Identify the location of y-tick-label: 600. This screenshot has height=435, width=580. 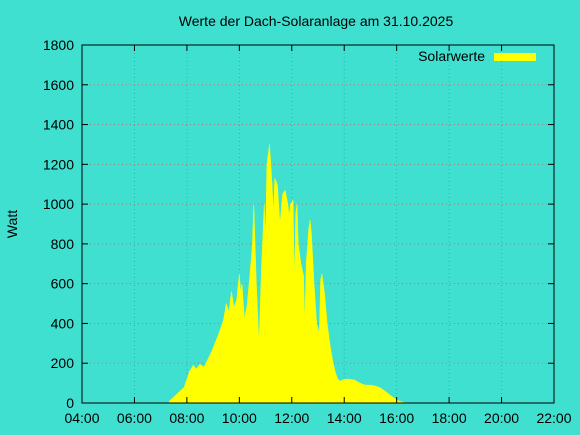
(63, 284).